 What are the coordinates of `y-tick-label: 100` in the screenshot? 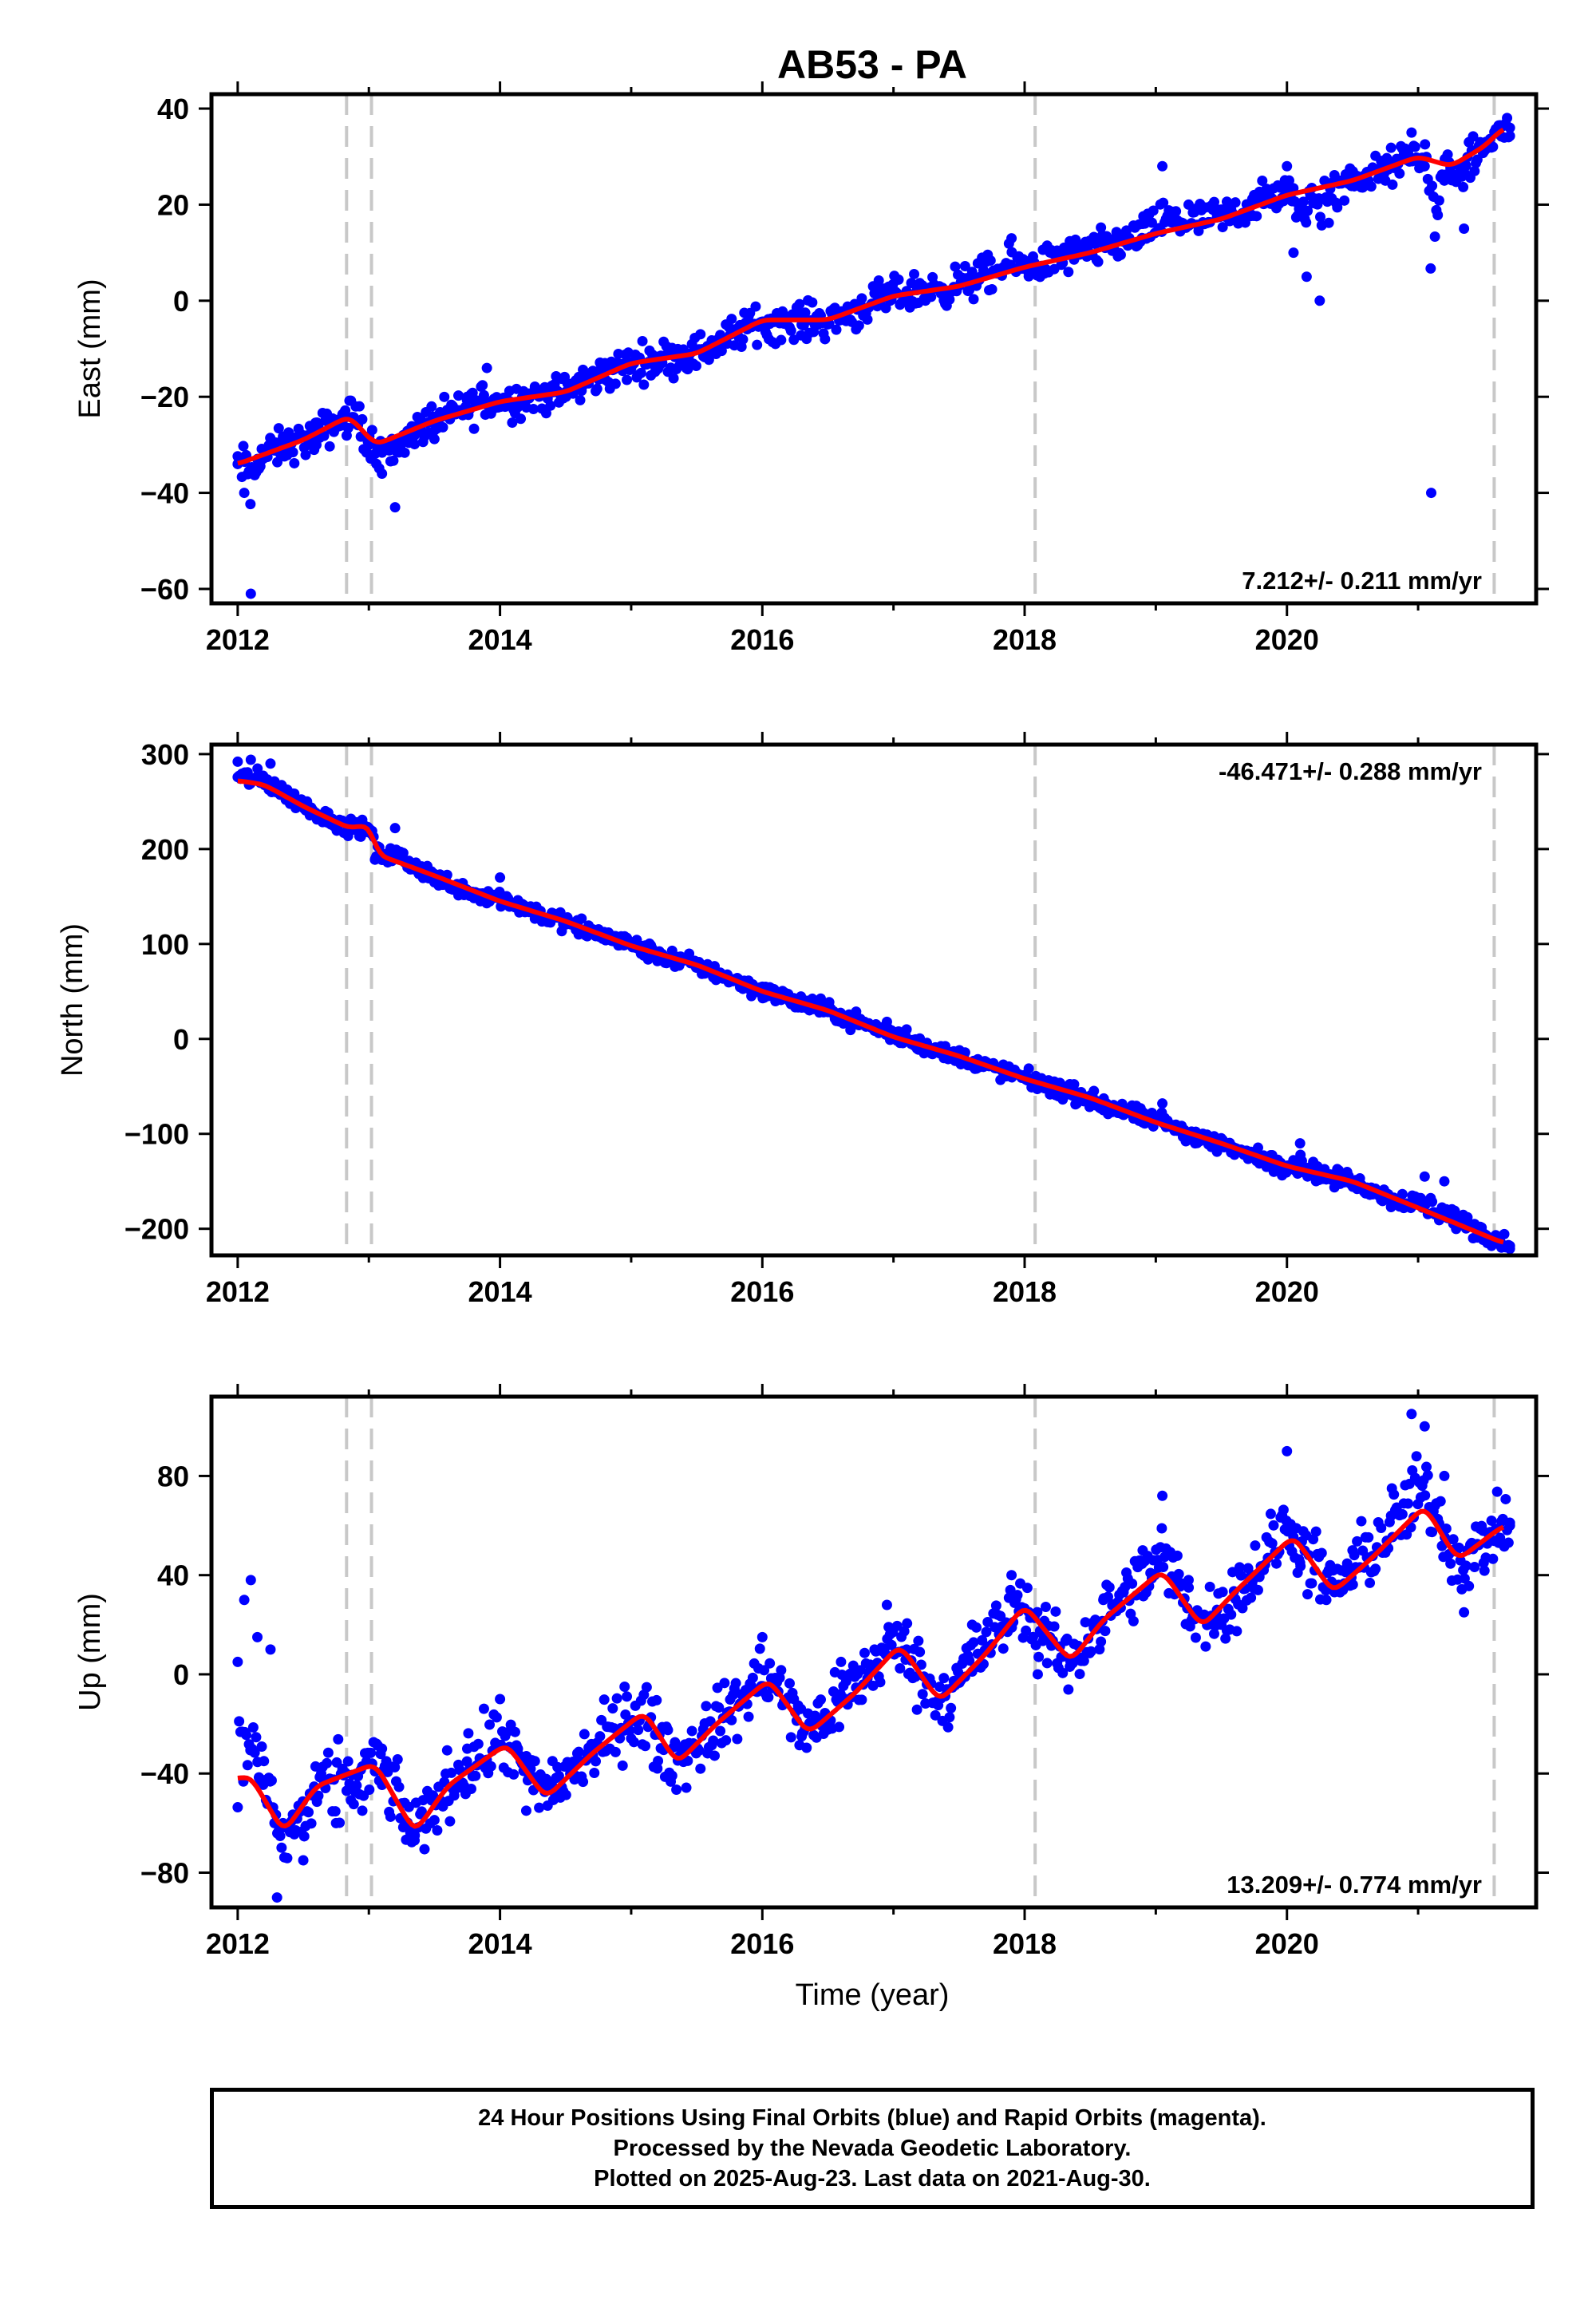 It's located at (165, 944).